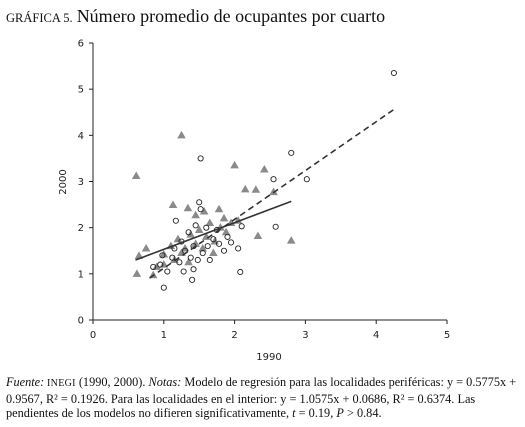 The image size is (525, 427). What do you see at coordinates (268, 357) in the screenshot?
I see `x-axis-label: 1990` at bounding box center [268, 357].